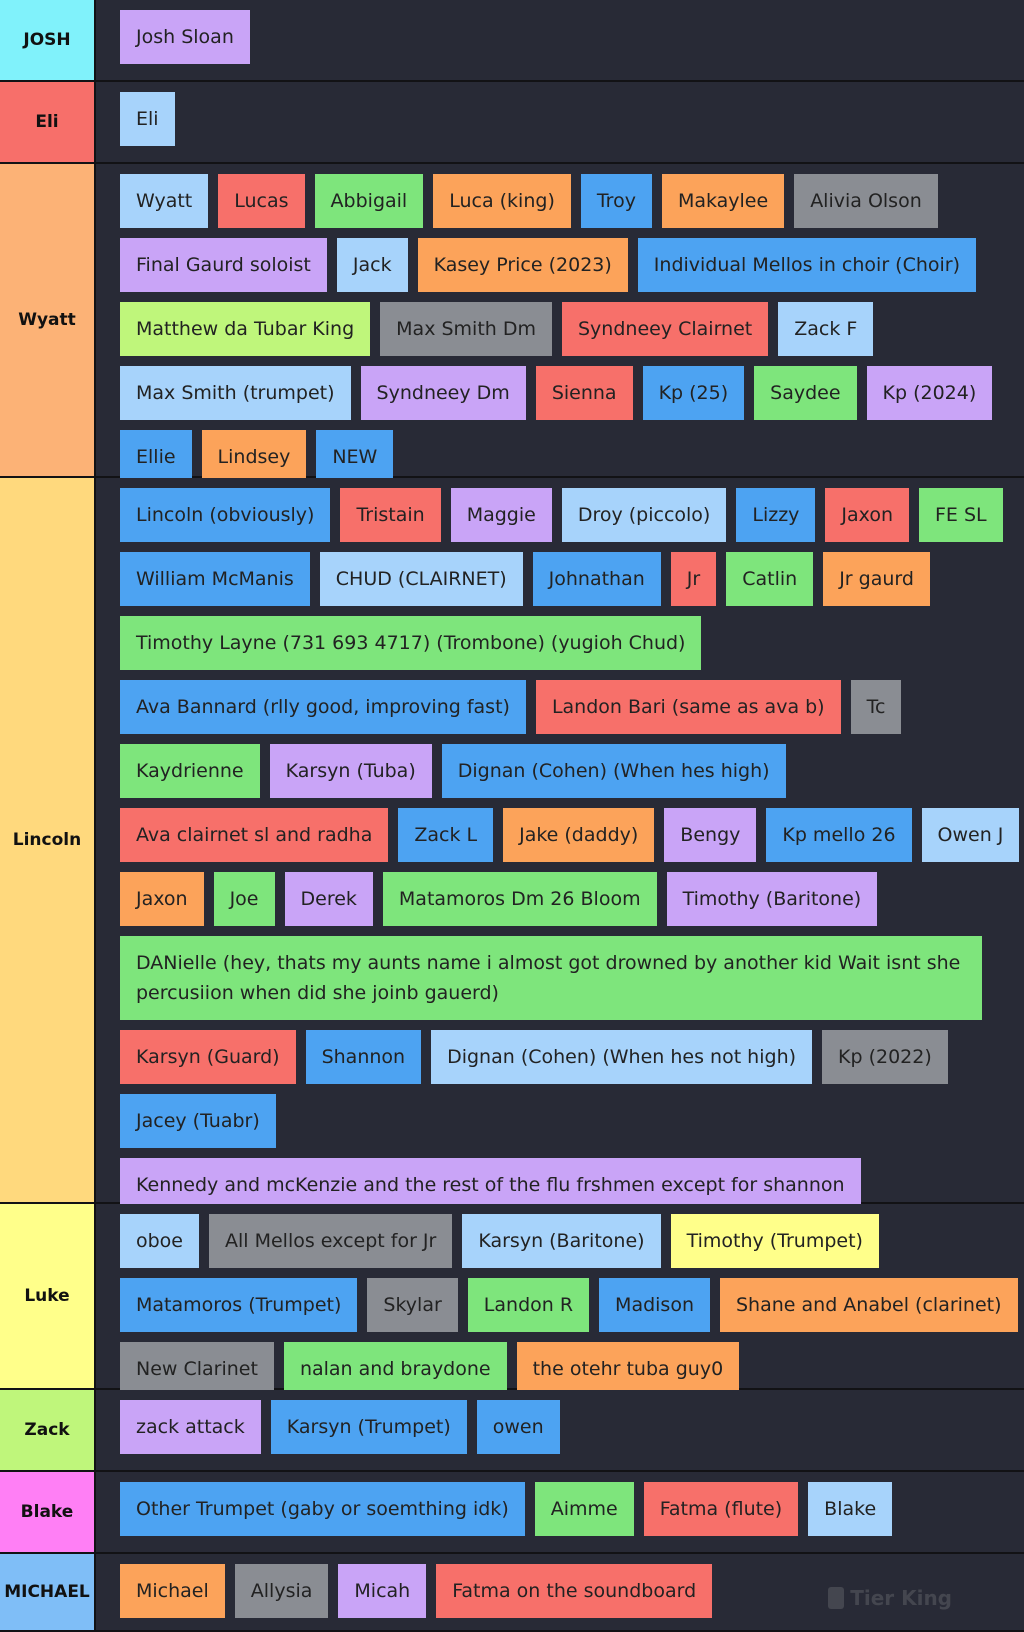  I want to click on tier-item: Syndneey Dm, so click(443, 393).